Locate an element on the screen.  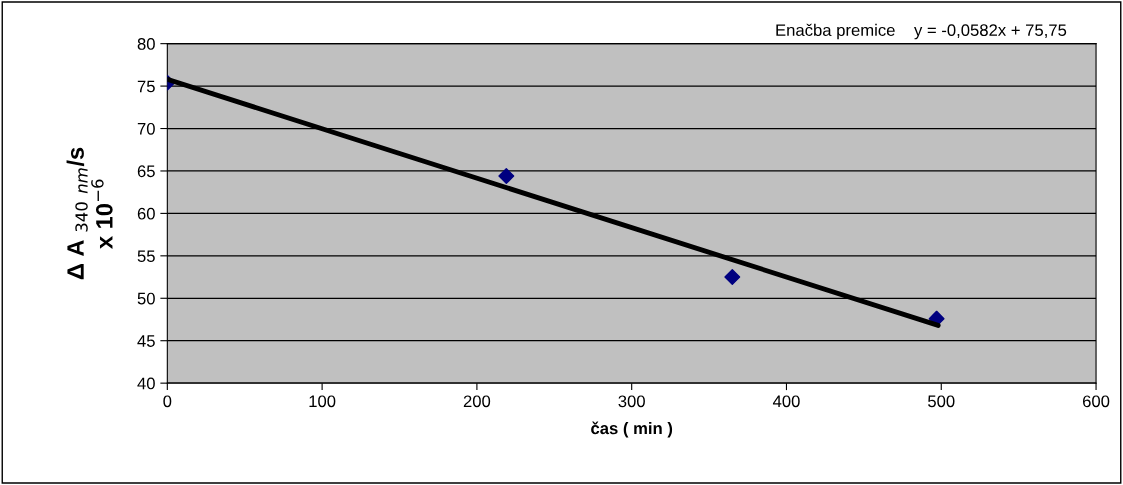
x-tick-label: 200 is located at coordinates (477, 401).